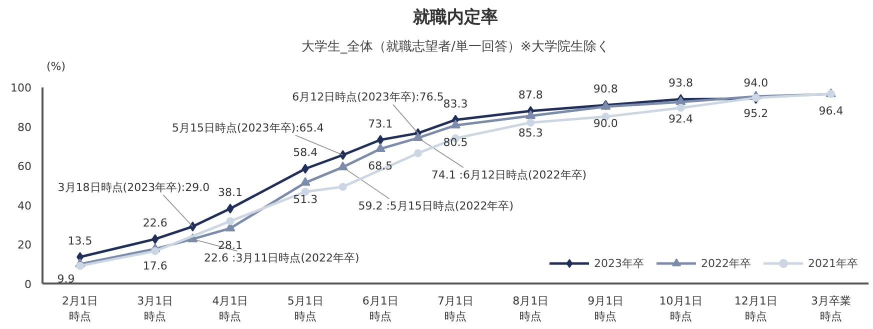  I want to click on y-tick-label: 40, so click(25, 205).